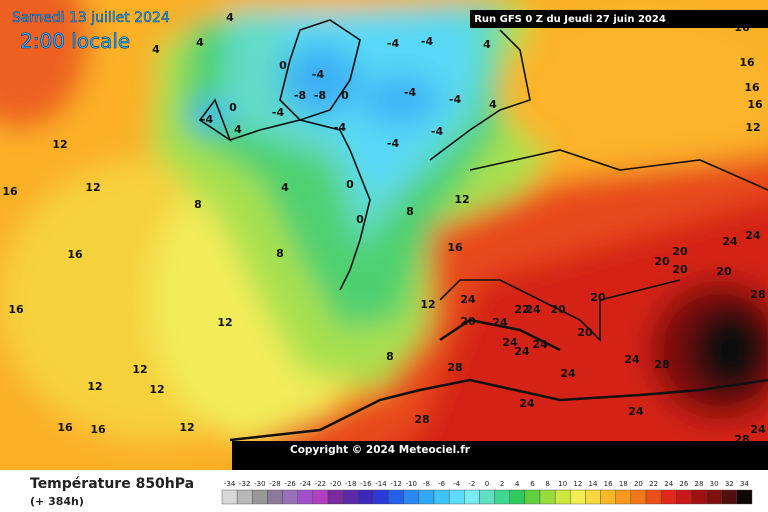 The height and width of the screenshot is (512, 768). What do you see at coordinates (320, 95) in the screenshot?
I see `contour-label: -8` at bounding box center [320, 95].